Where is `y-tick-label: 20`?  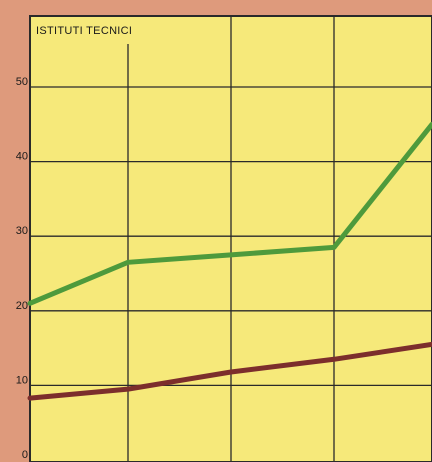 y-tick-label: 20 is located at coordinates (22, 306).